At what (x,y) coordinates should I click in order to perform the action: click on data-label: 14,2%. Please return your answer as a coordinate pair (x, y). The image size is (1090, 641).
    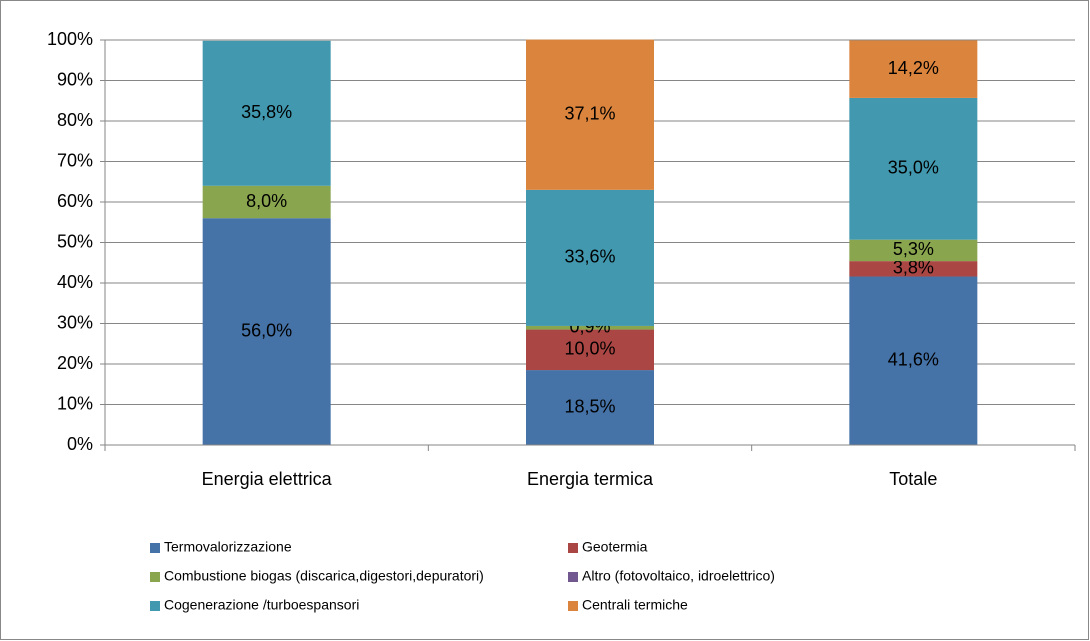
    Looking at the image, I should click on (913, 68).